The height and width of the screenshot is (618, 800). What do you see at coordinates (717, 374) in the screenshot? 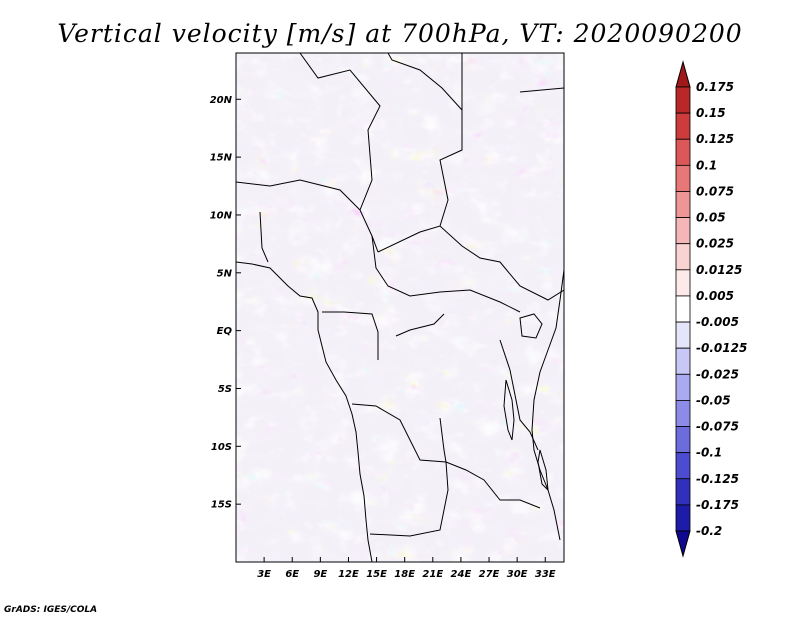
I see `colorbar-level-label: -0.025` at bounding box center [717, 374].